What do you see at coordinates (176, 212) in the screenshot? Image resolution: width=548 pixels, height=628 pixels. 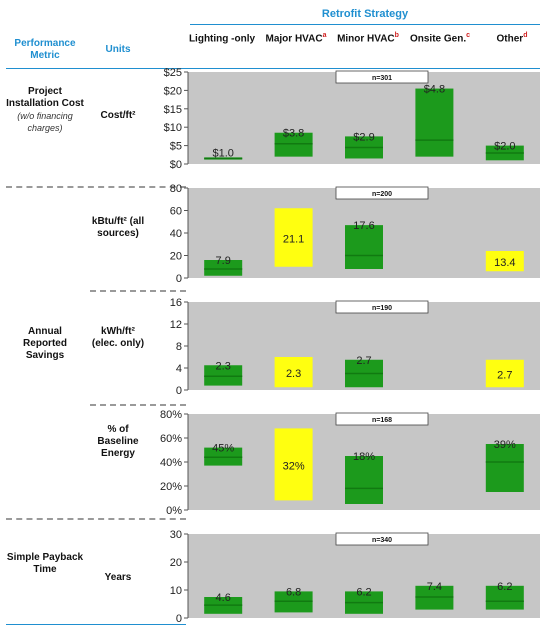 I see `kbtu-tick-label: 60` at bounding box center [176, 212].